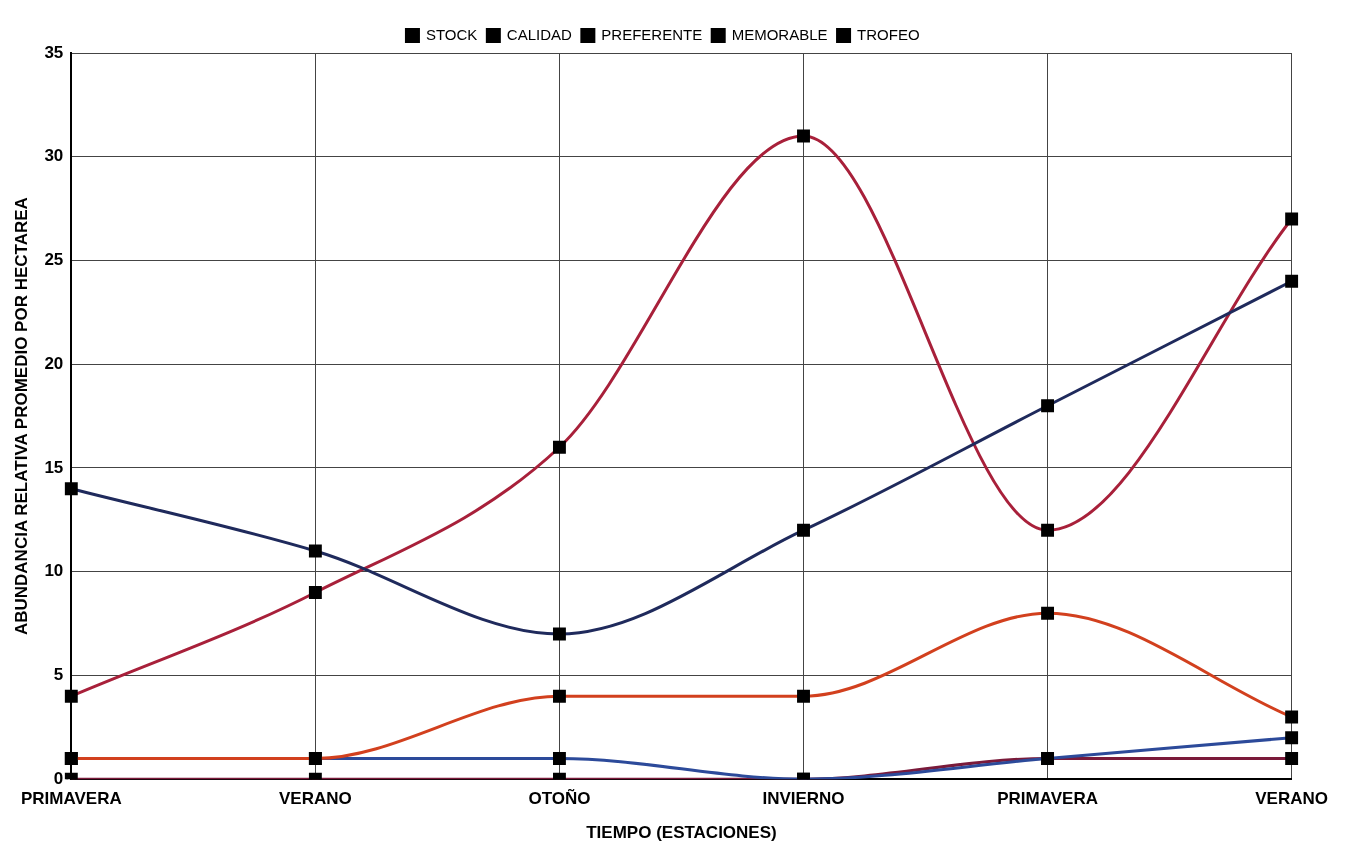  What do you see at coordinates (803, 799) in the screenshot?
I see `x-tick-label: INVIERNO` at bounding box center [803, 799].